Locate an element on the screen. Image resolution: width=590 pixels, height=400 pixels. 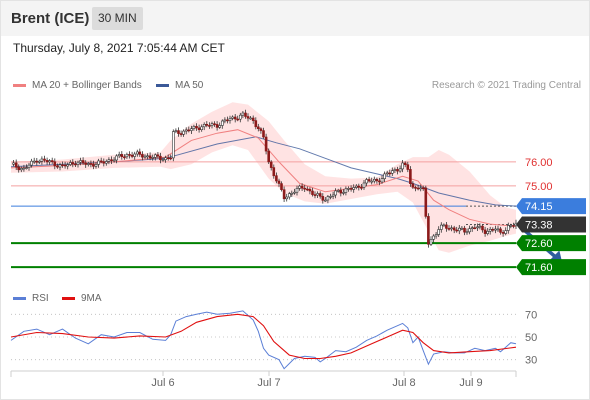
rsi-tick-label: 30 is located at coordinates (531, 361).